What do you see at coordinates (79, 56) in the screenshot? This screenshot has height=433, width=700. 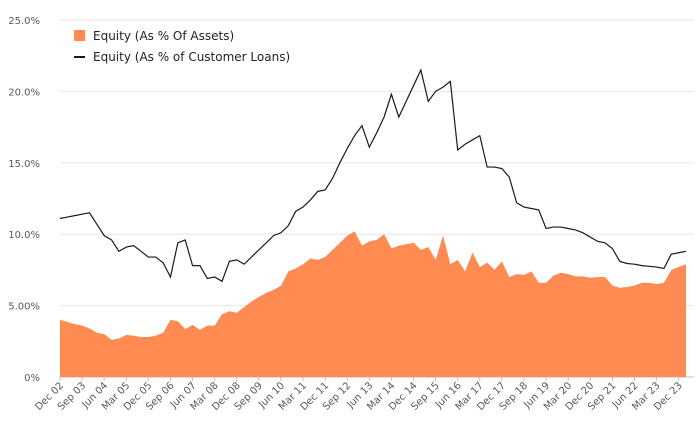 I see `legend-swatch-line` at bounding box center [79, 56].